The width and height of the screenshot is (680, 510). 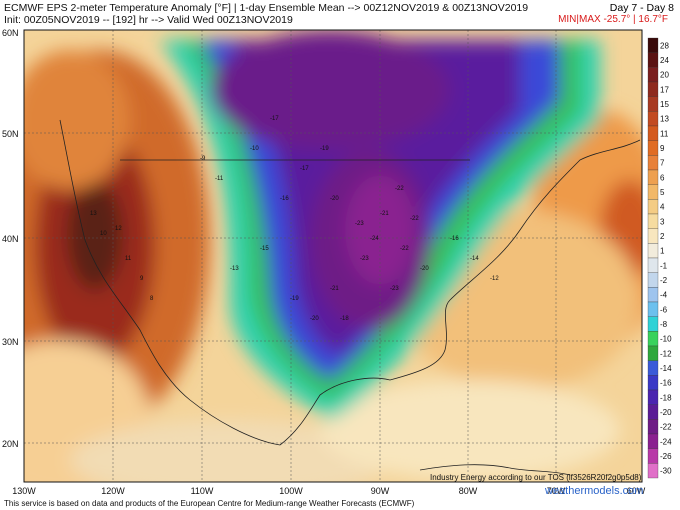 I want to click on colorbar-label: -26, so click(x=666, y=456).